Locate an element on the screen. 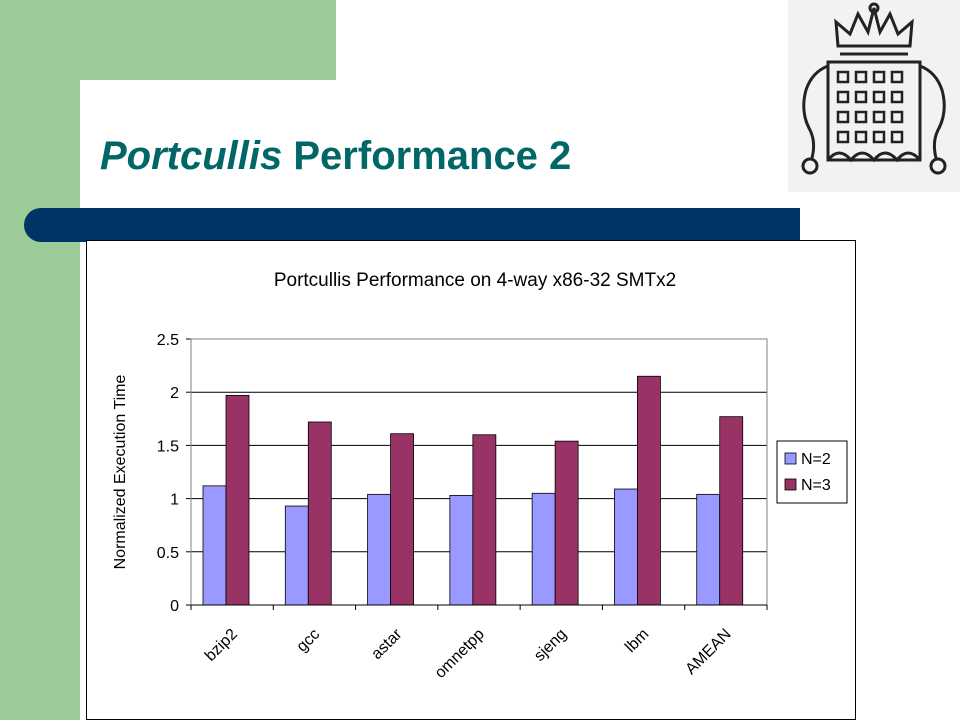  y-tick-label: 2 is located at coordinates (174, 393).